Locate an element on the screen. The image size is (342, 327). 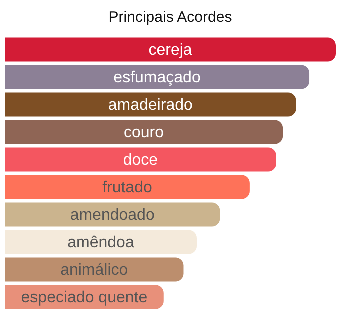
chart-title: Principais Acordes is located at coordinates (170, 17).